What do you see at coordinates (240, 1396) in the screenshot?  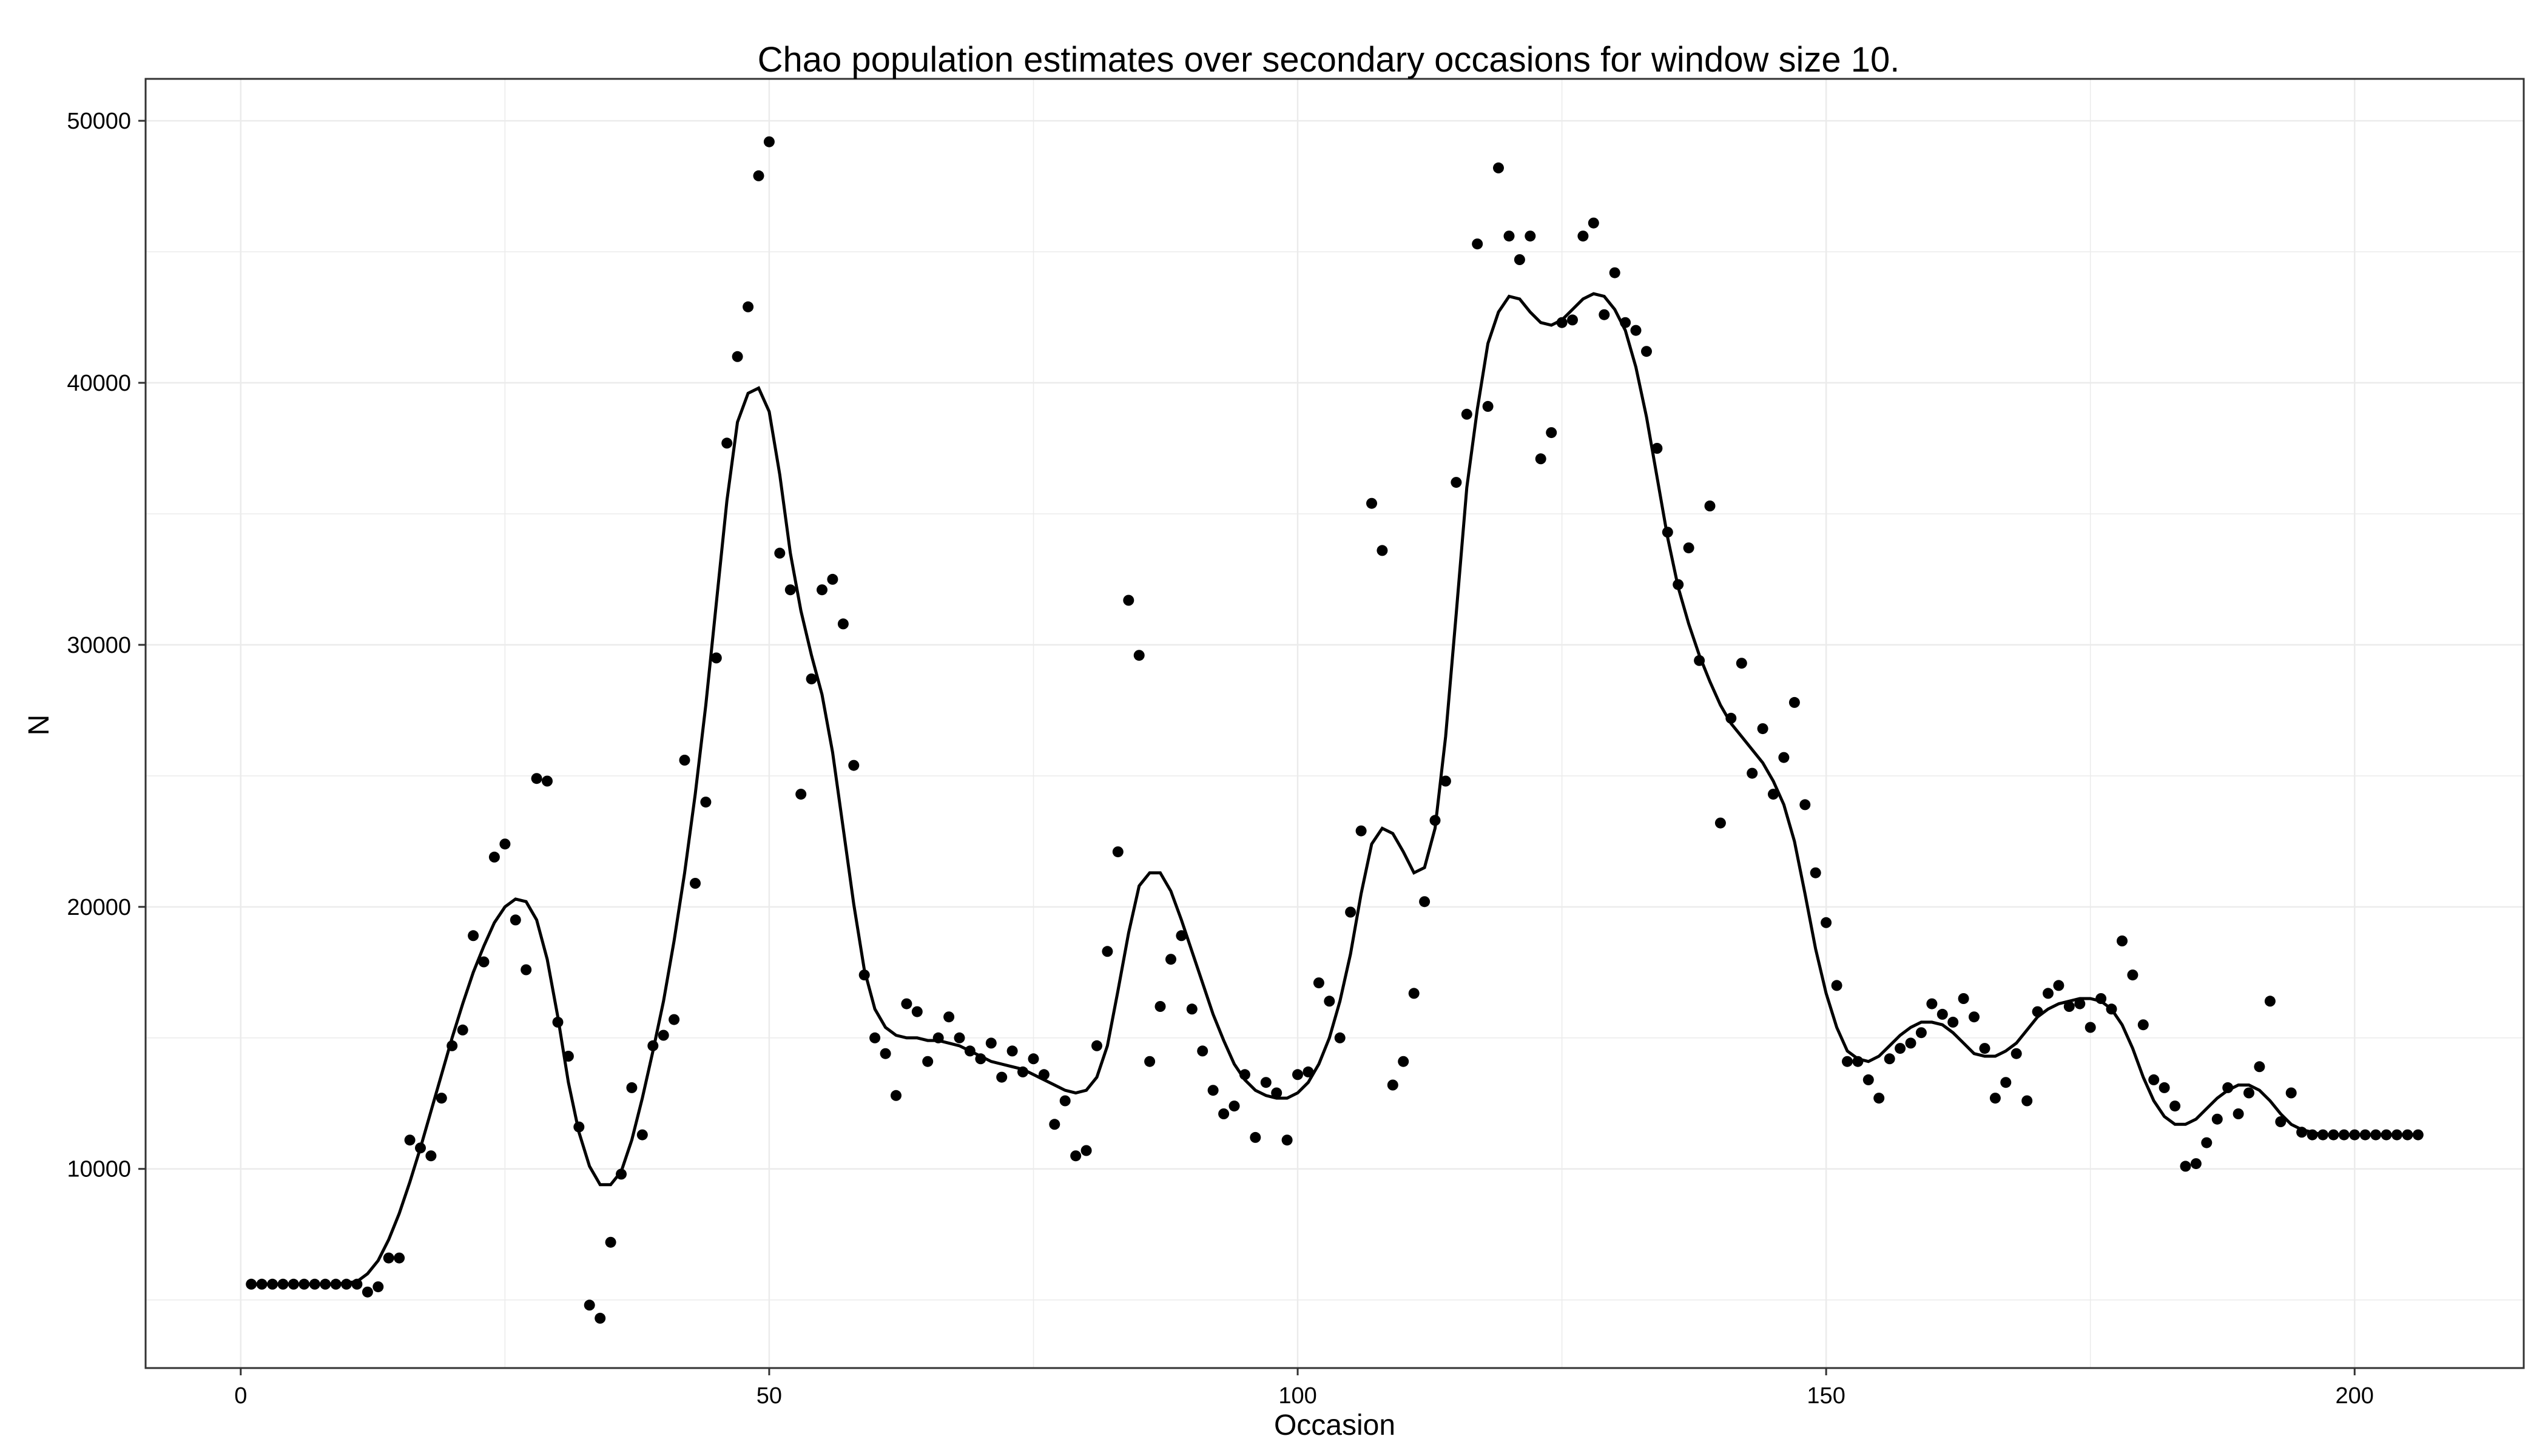 I see `x-tick-label: 0` at bounding box center [240, 1396].